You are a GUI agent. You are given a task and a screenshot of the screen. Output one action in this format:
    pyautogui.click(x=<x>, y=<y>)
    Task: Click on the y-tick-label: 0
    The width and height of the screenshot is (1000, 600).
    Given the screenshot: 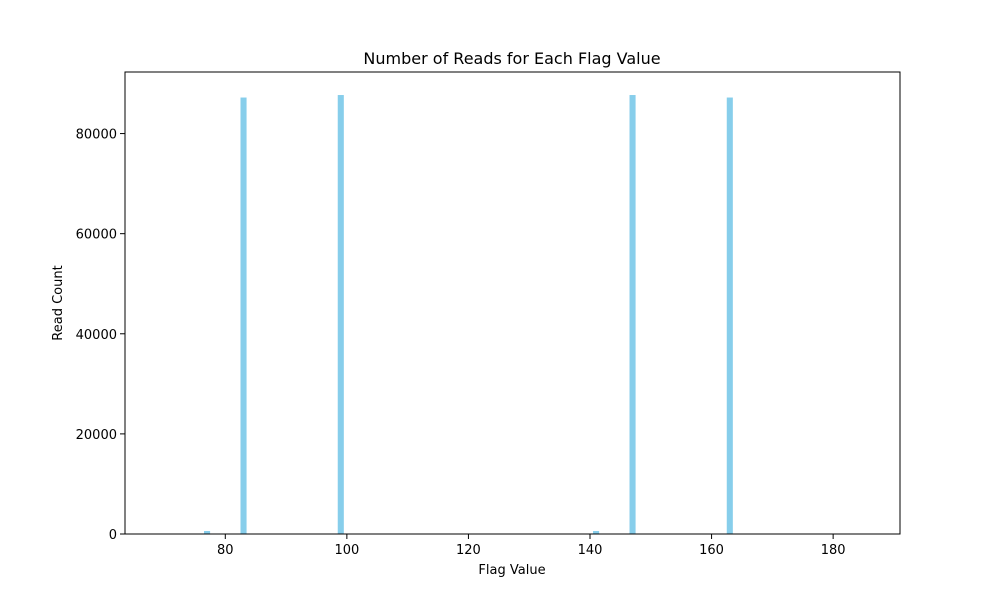 What is the action you would take?
    pyautogui.click(x=113, y=535)
    